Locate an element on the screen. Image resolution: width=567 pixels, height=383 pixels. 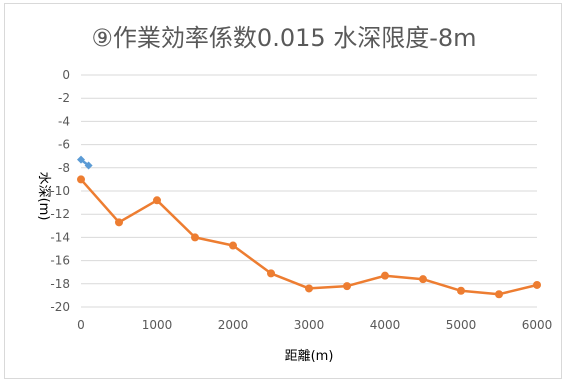
x-tick-label: 1000 is located at coordinates (157, 325).